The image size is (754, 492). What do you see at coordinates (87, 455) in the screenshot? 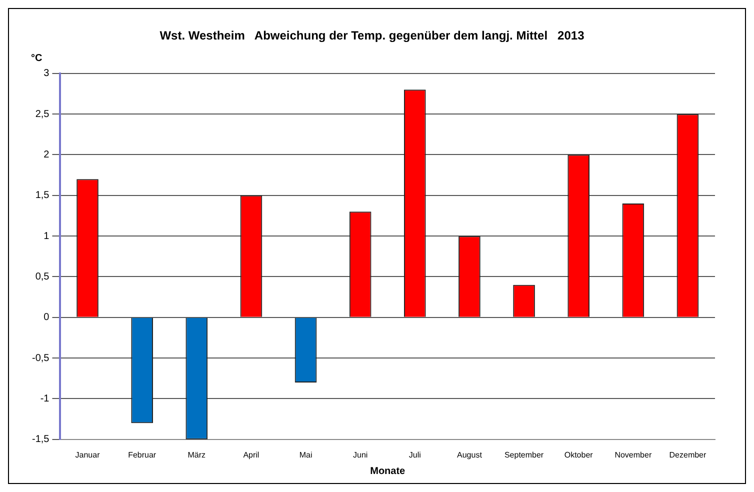
I see `x-tick-label: Januar` at bounding box center [87, 455].